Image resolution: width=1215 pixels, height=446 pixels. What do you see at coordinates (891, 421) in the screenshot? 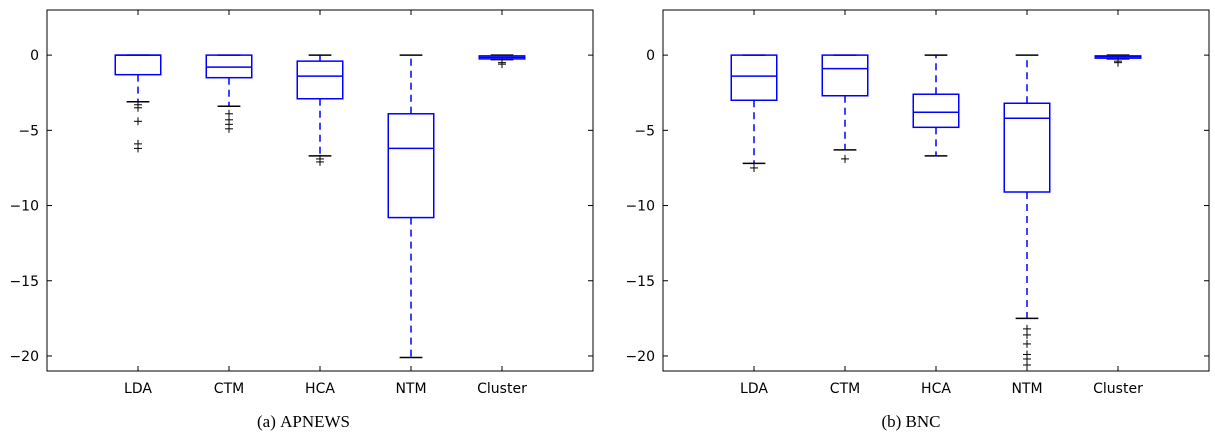
I see `caption-prefix: (b)` at bounding box center [891, 421].